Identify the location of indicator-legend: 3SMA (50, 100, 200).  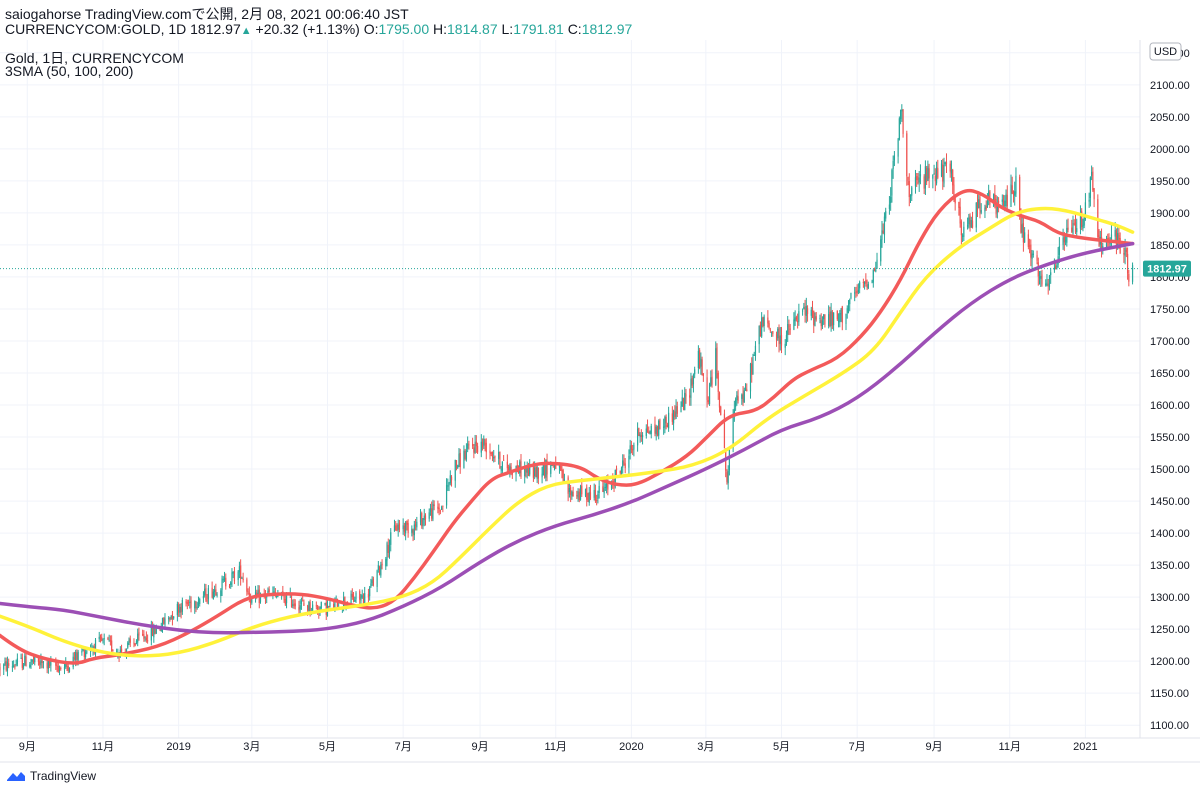
(69, 71).